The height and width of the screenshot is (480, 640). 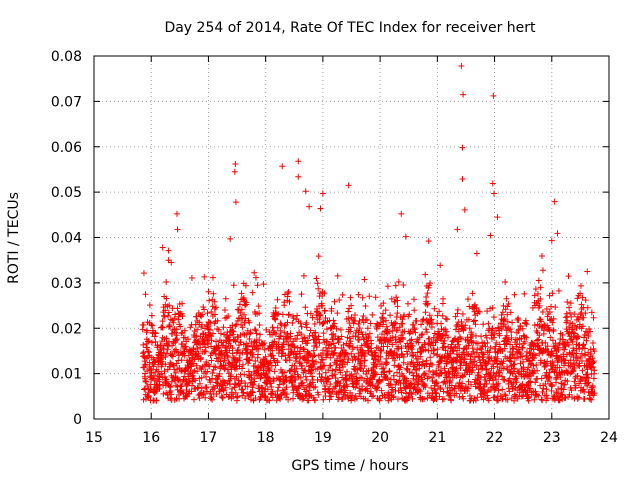 I want to click on x-tick-label: 16, so click(x=151, y=438).